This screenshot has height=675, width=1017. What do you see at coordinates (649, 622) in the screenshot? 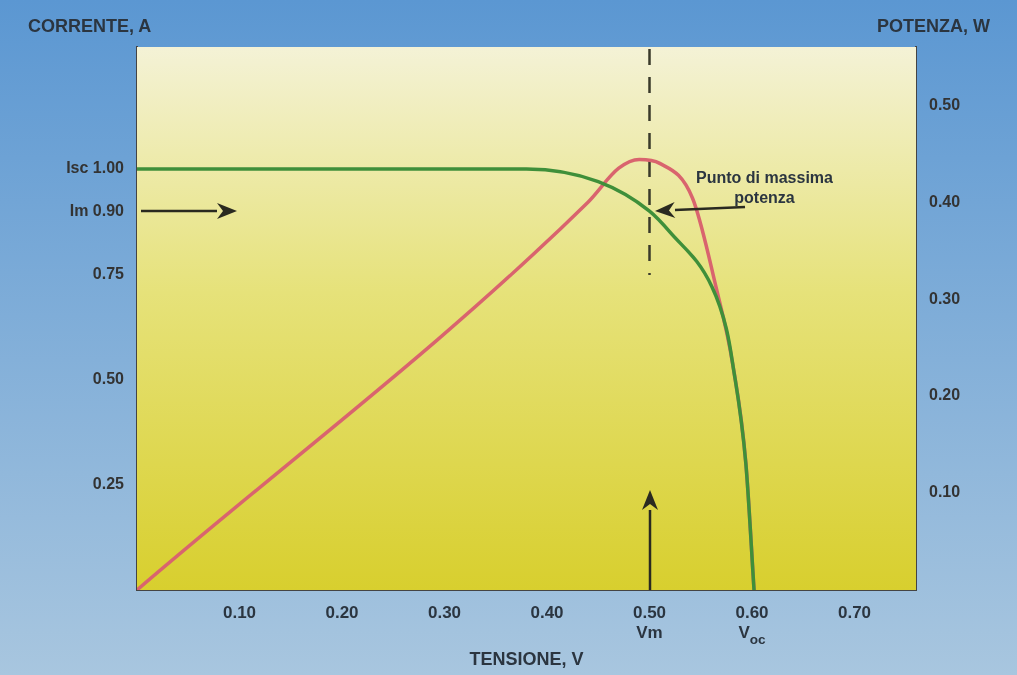
I see `x-tick-label: 0.50 Vm` at bounding box center [649, 622].